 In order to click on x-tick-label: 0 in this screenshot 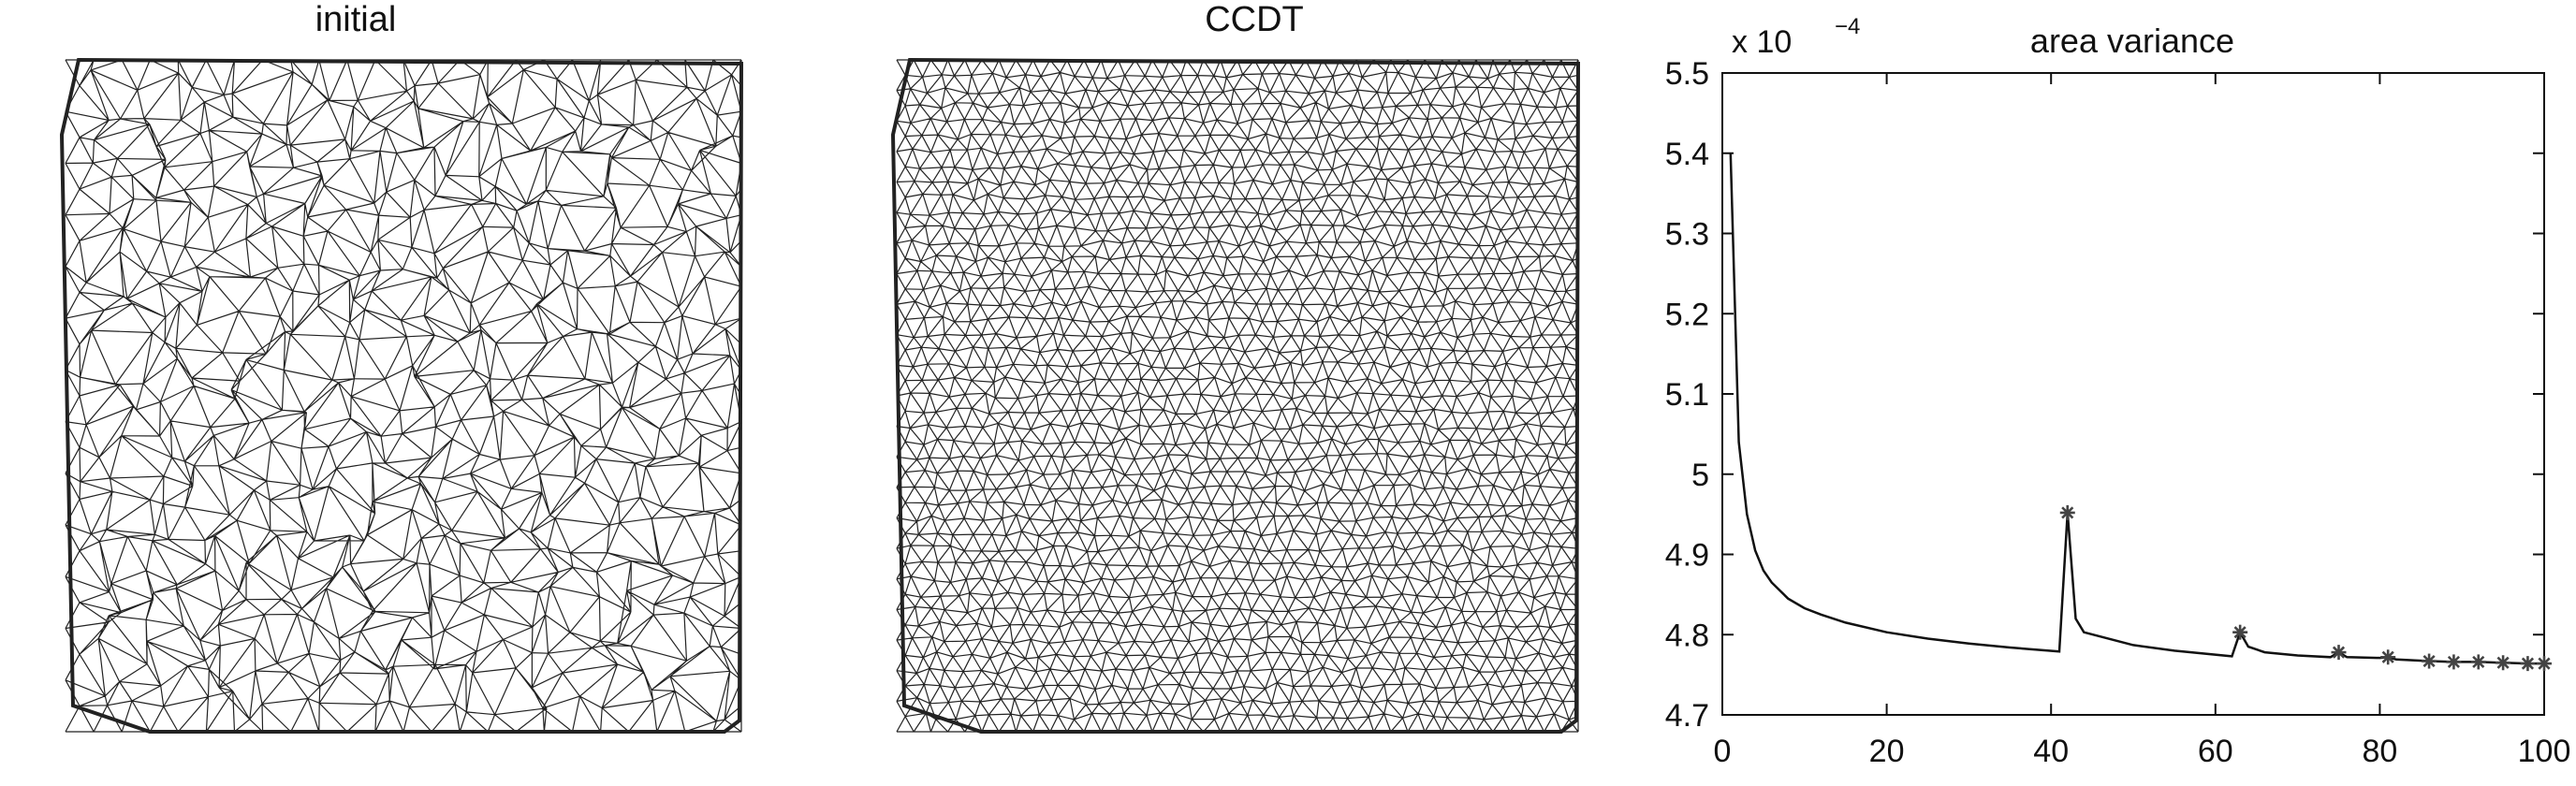, I will do `click(1723, 751)`.